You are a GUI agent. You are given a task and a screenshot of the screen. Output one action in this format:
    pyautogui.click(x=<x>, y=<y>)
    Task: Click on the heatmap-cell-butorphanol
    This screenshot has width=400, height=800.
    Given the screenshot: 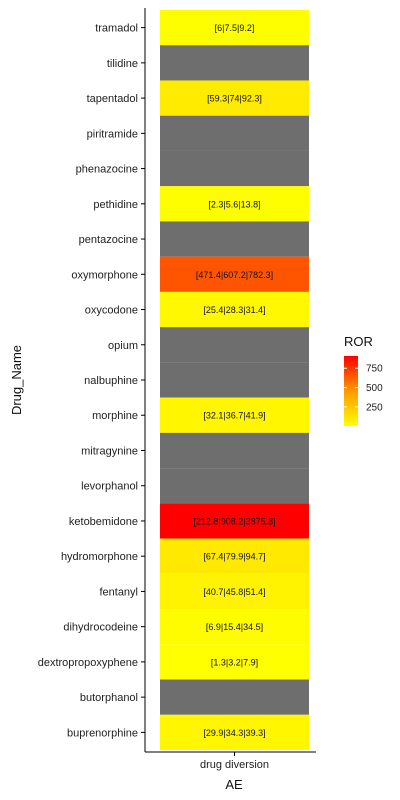 What is the action you would take?
    pyautogui.click(x=234, y=697)
    